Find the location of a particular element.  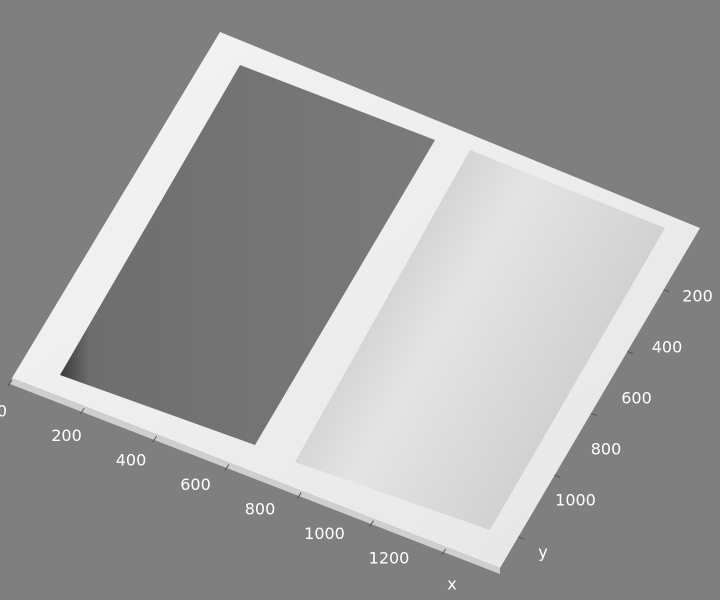

x-tick-label: 400 is located at coordinates (131, 460).